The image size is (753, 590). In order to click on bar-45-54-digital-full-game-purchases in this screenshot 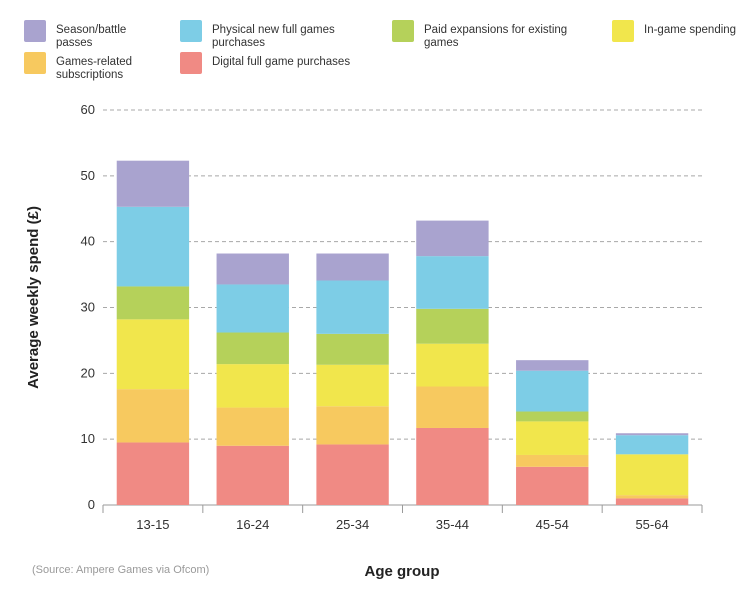, I will do `click(552, 485)`.